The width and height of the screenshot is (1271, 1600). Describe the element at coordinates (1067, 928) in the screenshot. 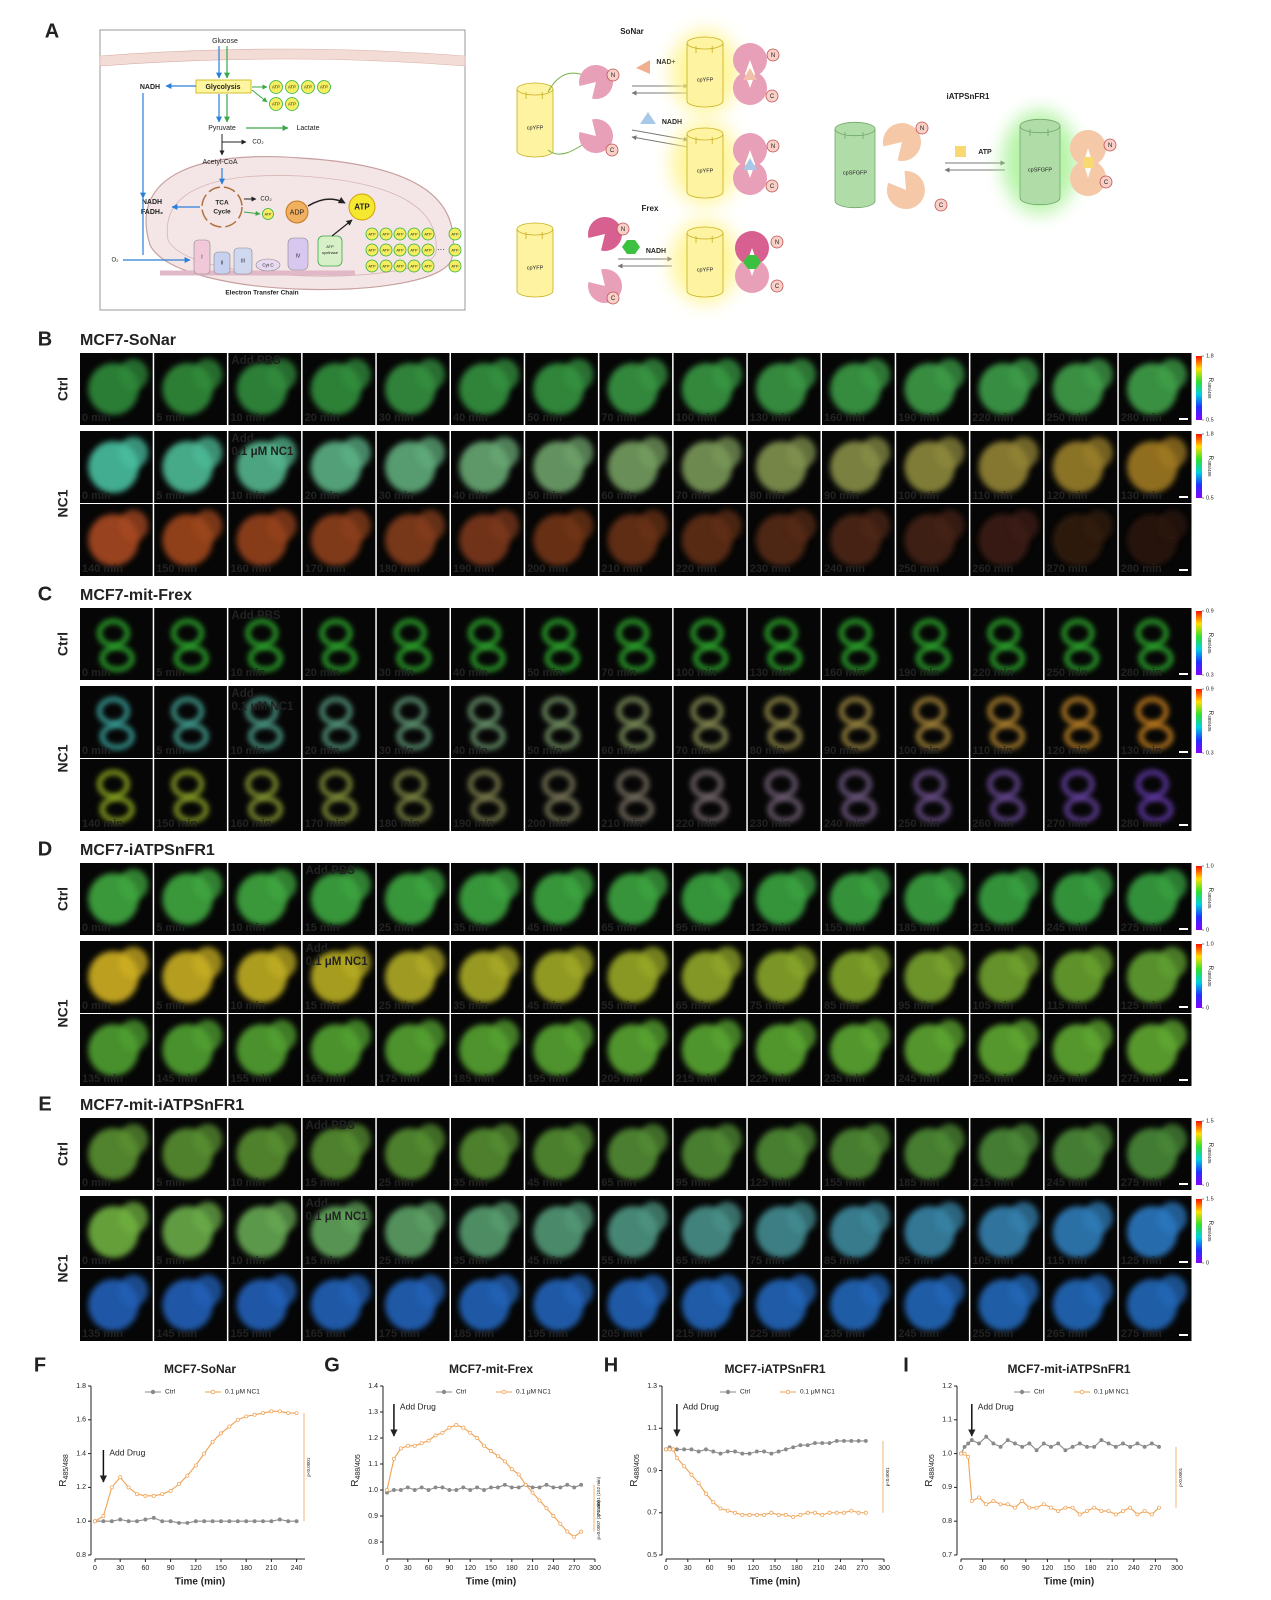

I see `time-label: 245 min` at that location.